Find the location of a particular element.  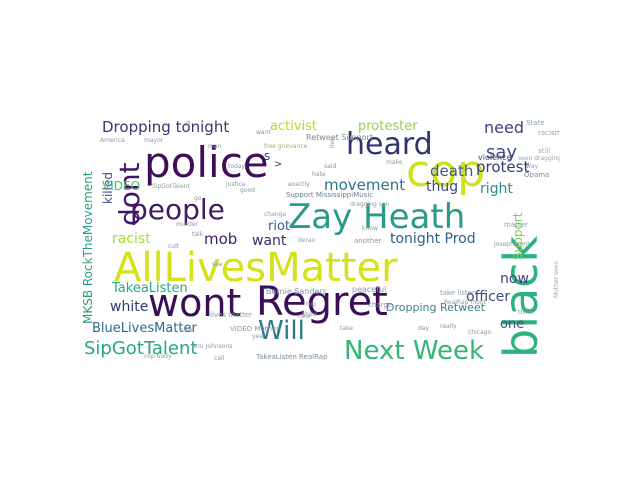

word-state: State is located at coordinates (535, 123).